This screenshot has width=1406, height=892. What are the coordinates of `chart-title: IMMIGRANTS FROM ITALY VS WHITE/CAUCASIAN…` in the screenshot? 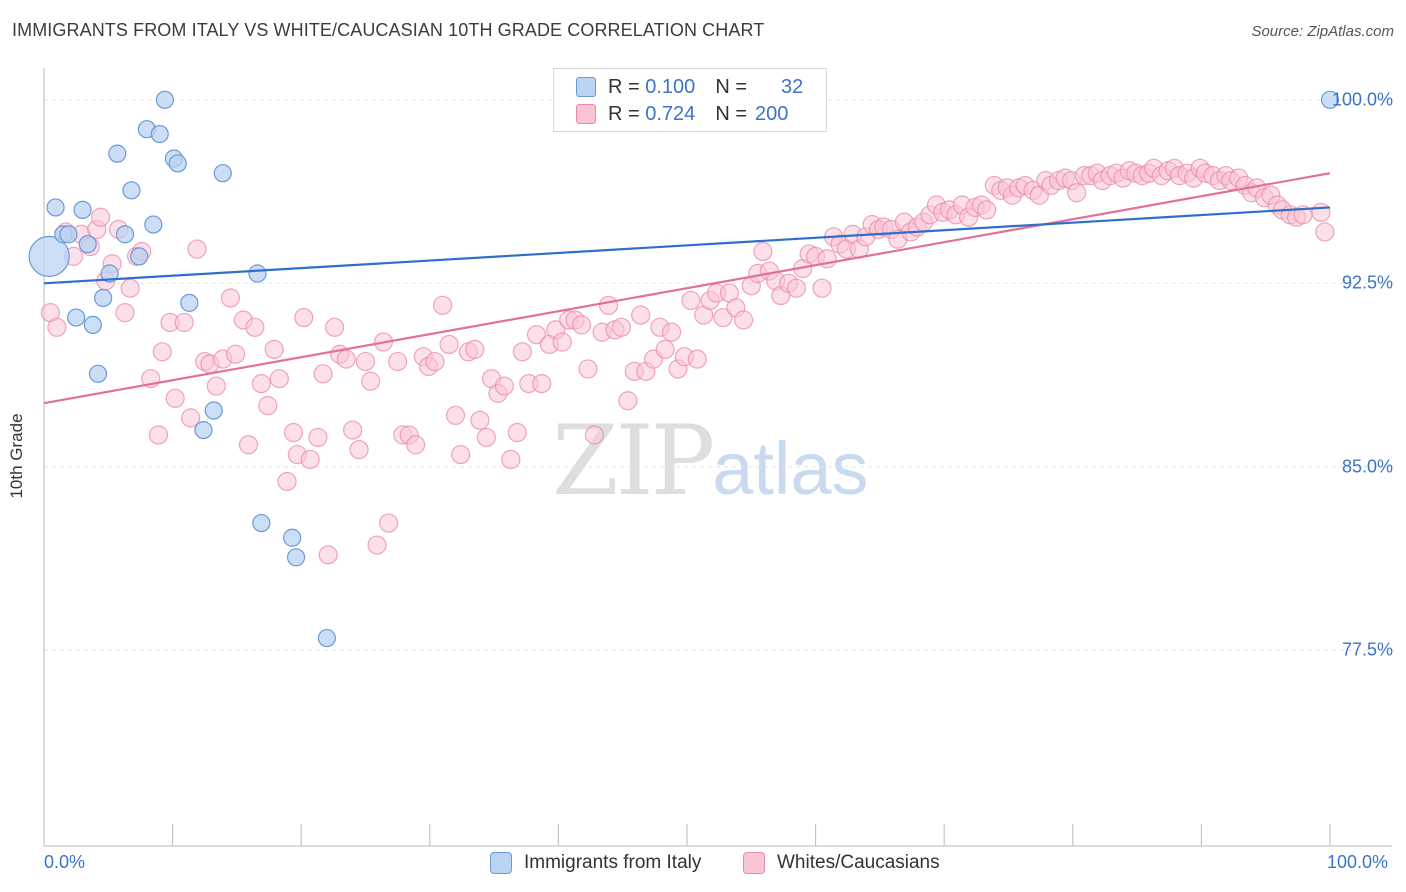 It's located at (388, 30).